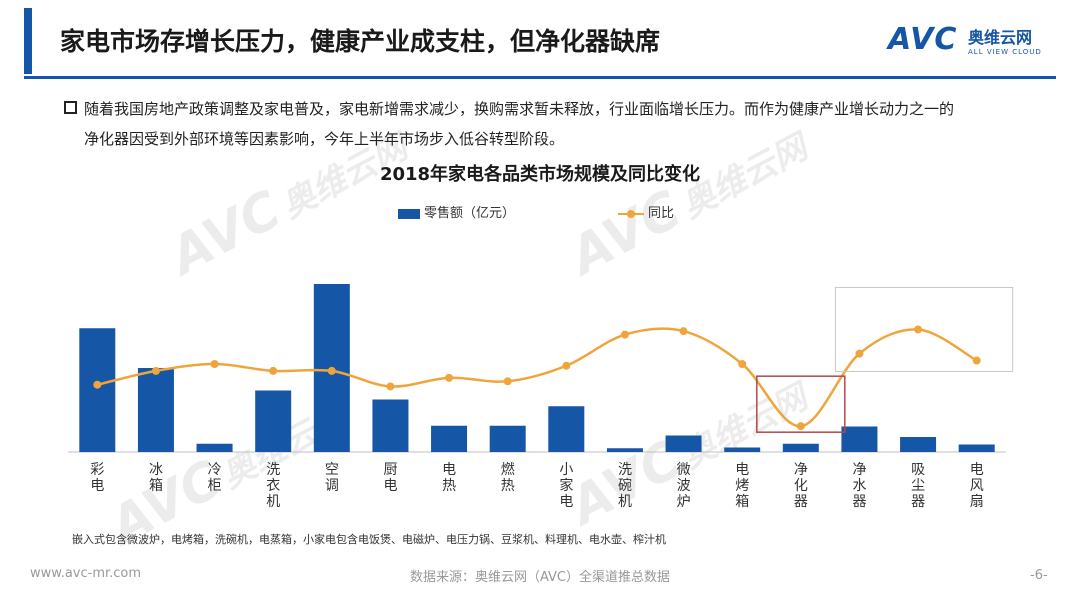  Describe the element at coordinates (801, 404) in the screenshot. I see `highlight-box-purifier` at that location.